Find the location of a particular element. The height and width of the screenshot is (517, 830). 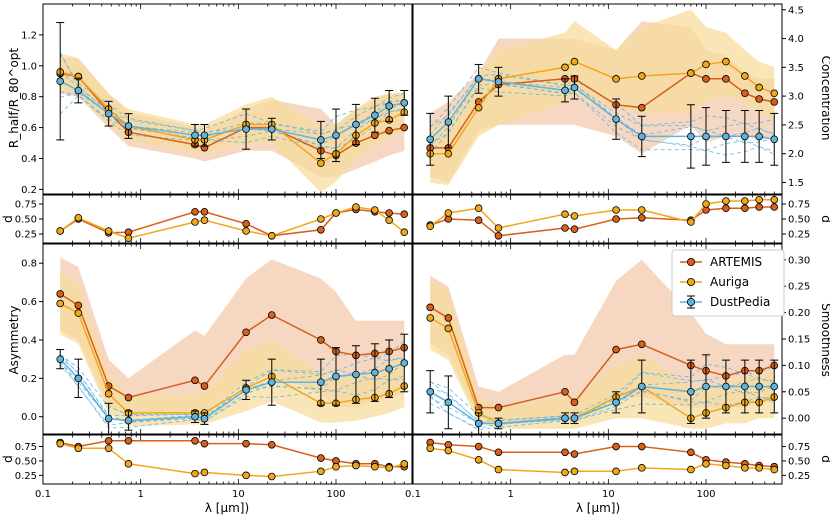

plot-area-concentration is located at coordinates (602, 97).